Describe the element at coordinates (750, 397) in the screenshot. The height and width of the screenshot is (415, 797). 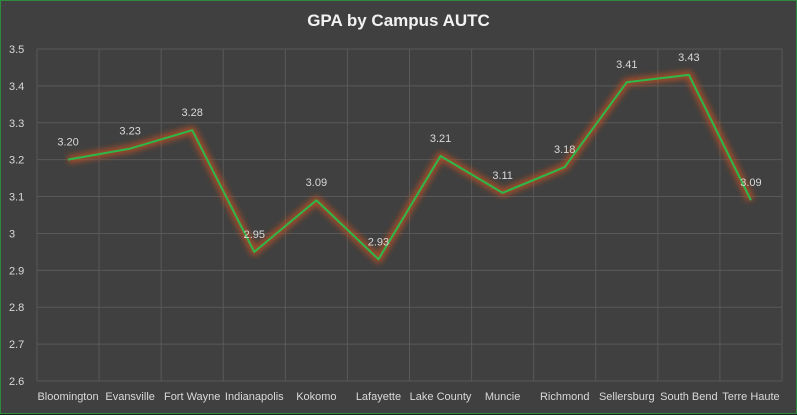
I see `x-tick-label: Terre Haute` at that location.